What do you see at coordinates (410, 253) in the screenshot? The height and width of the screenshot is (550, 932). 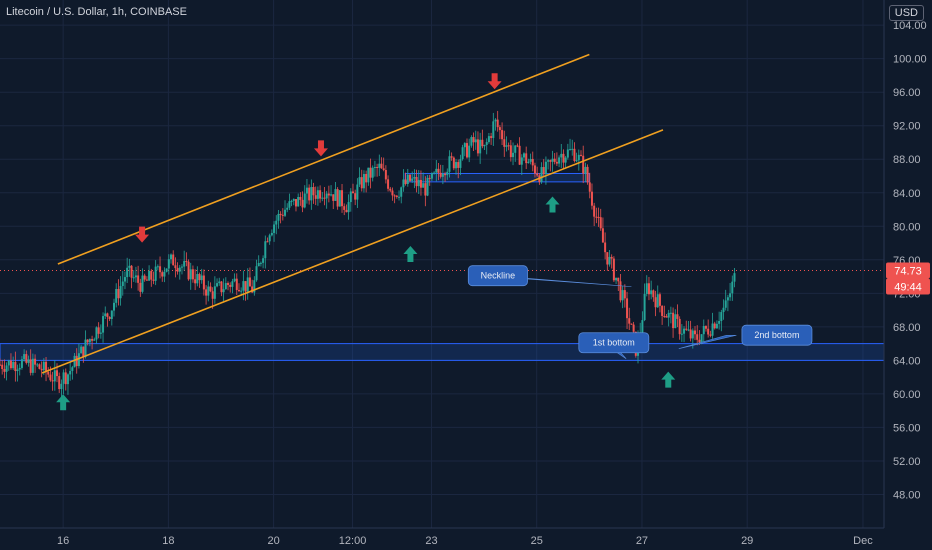 I see `arrow-up-icon` at bounding box center [410, 253].